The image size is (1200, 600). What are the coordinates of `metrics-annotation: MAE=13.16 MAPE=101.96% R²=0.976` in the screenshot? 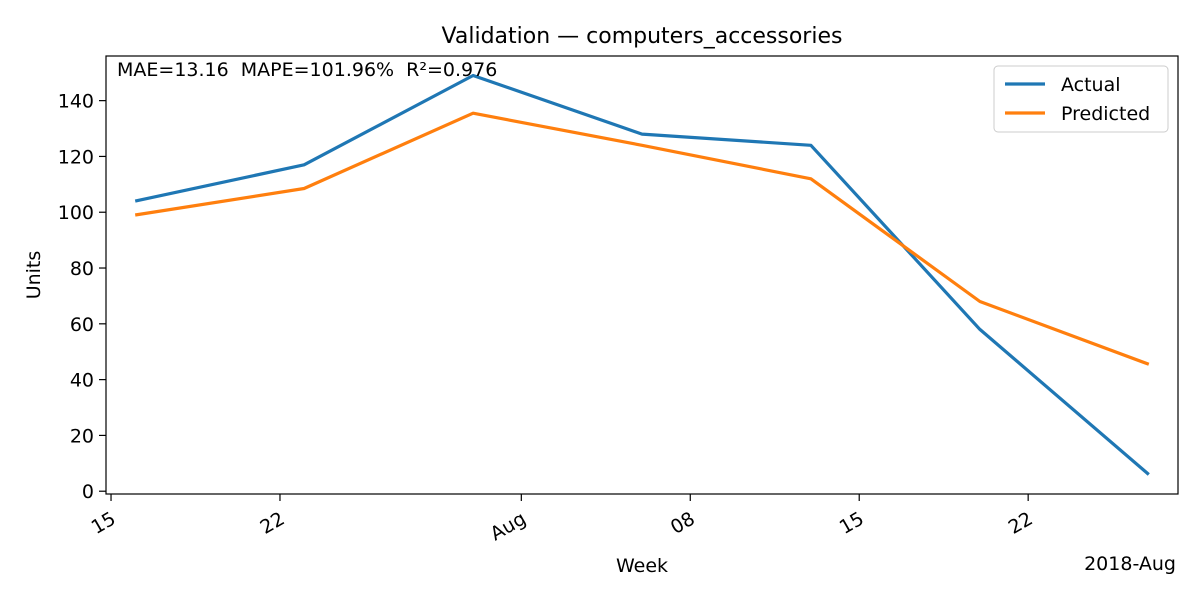 It's located at (307, 70).